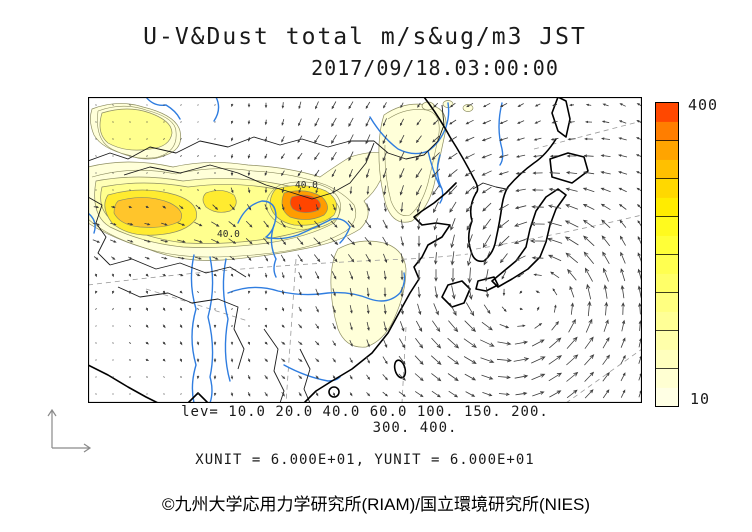 The image size is (752, 532). I want to click on y-unit-arrow, so click(52, 428).